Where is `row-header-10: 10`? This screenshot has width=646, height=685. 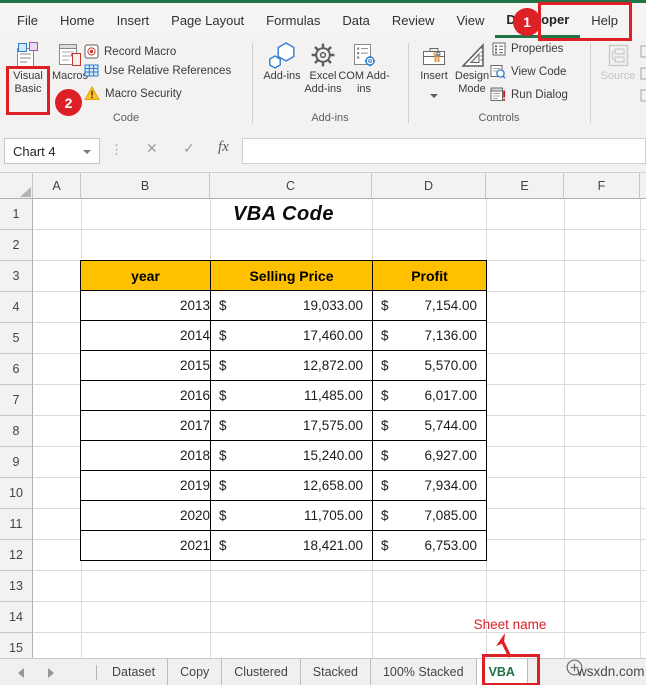
row-header-10: 10 is located at coordinates (16, 493).